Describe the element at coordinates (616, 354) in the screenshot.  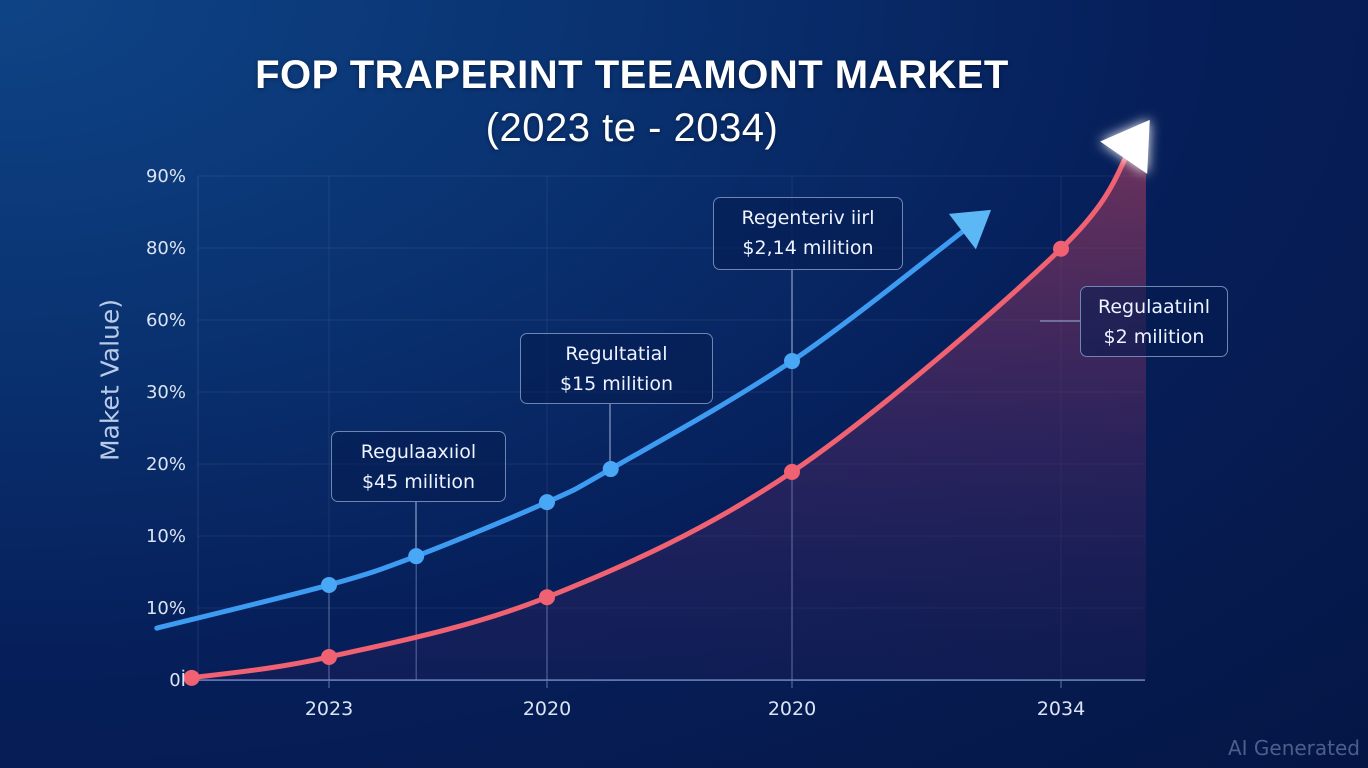
I see `annotation-label: Regultatial` at that location.